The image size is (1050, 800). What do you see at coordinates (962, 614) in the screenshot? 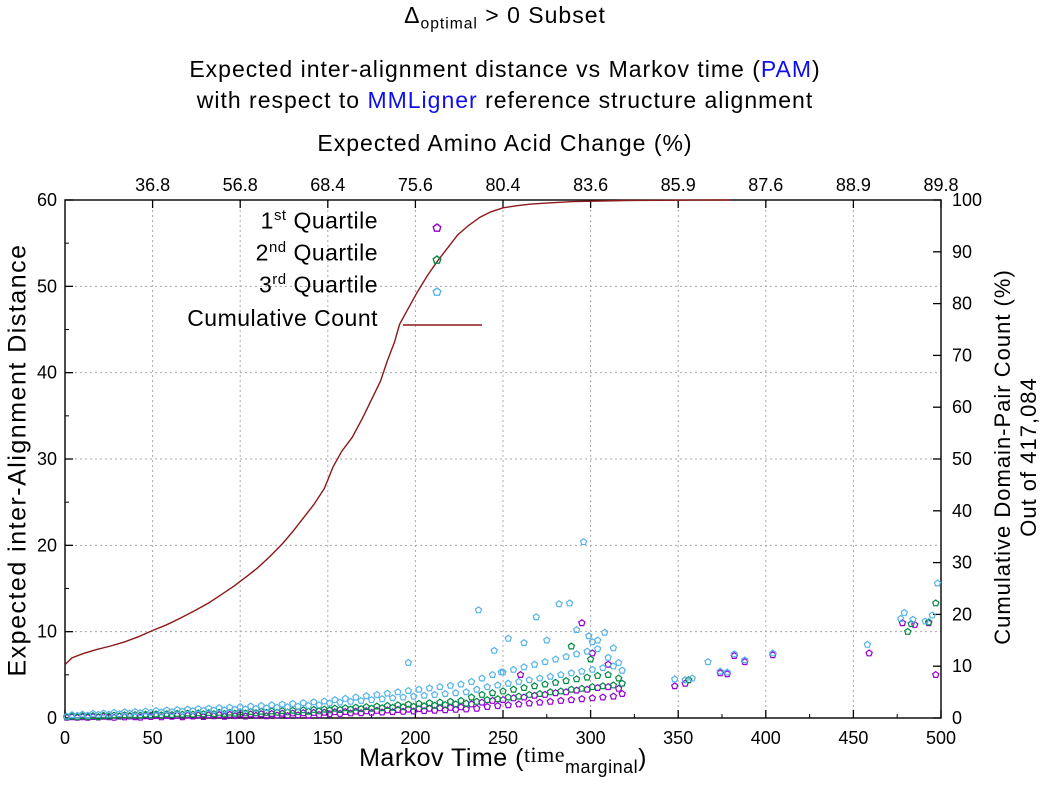
I see `y2-tick-label: 20` at bounding box center [962, 614].